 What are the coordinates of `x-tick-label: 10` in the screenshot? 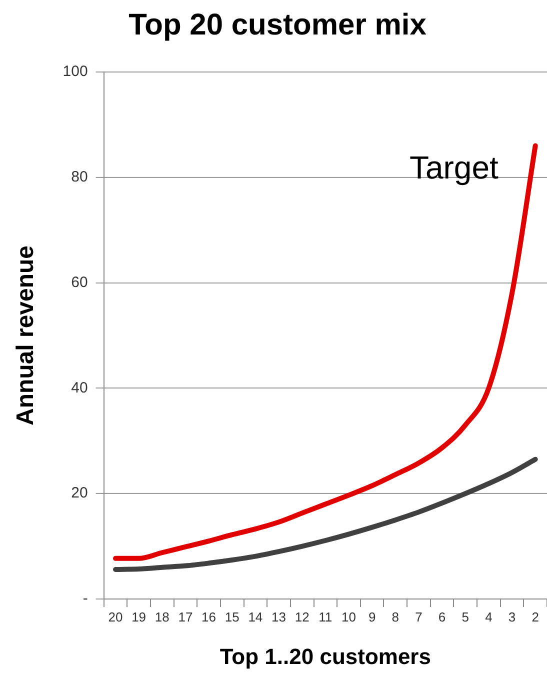 It's located at (349, 616).